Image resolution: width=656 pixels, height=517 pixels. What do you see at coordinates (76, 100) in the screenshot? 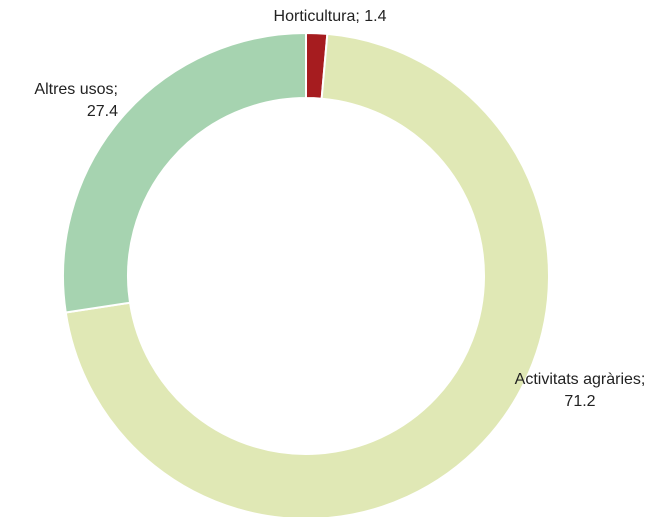
I see `data-label: Altres usos; 27.4` at bounding box center [76, 100].